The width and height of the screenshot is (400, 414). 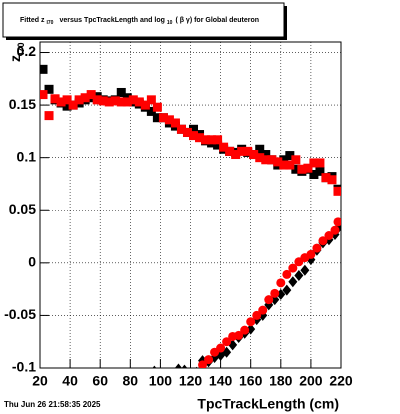 I want to click on y-tick-label: 0.15, so click(x=22, y=104).